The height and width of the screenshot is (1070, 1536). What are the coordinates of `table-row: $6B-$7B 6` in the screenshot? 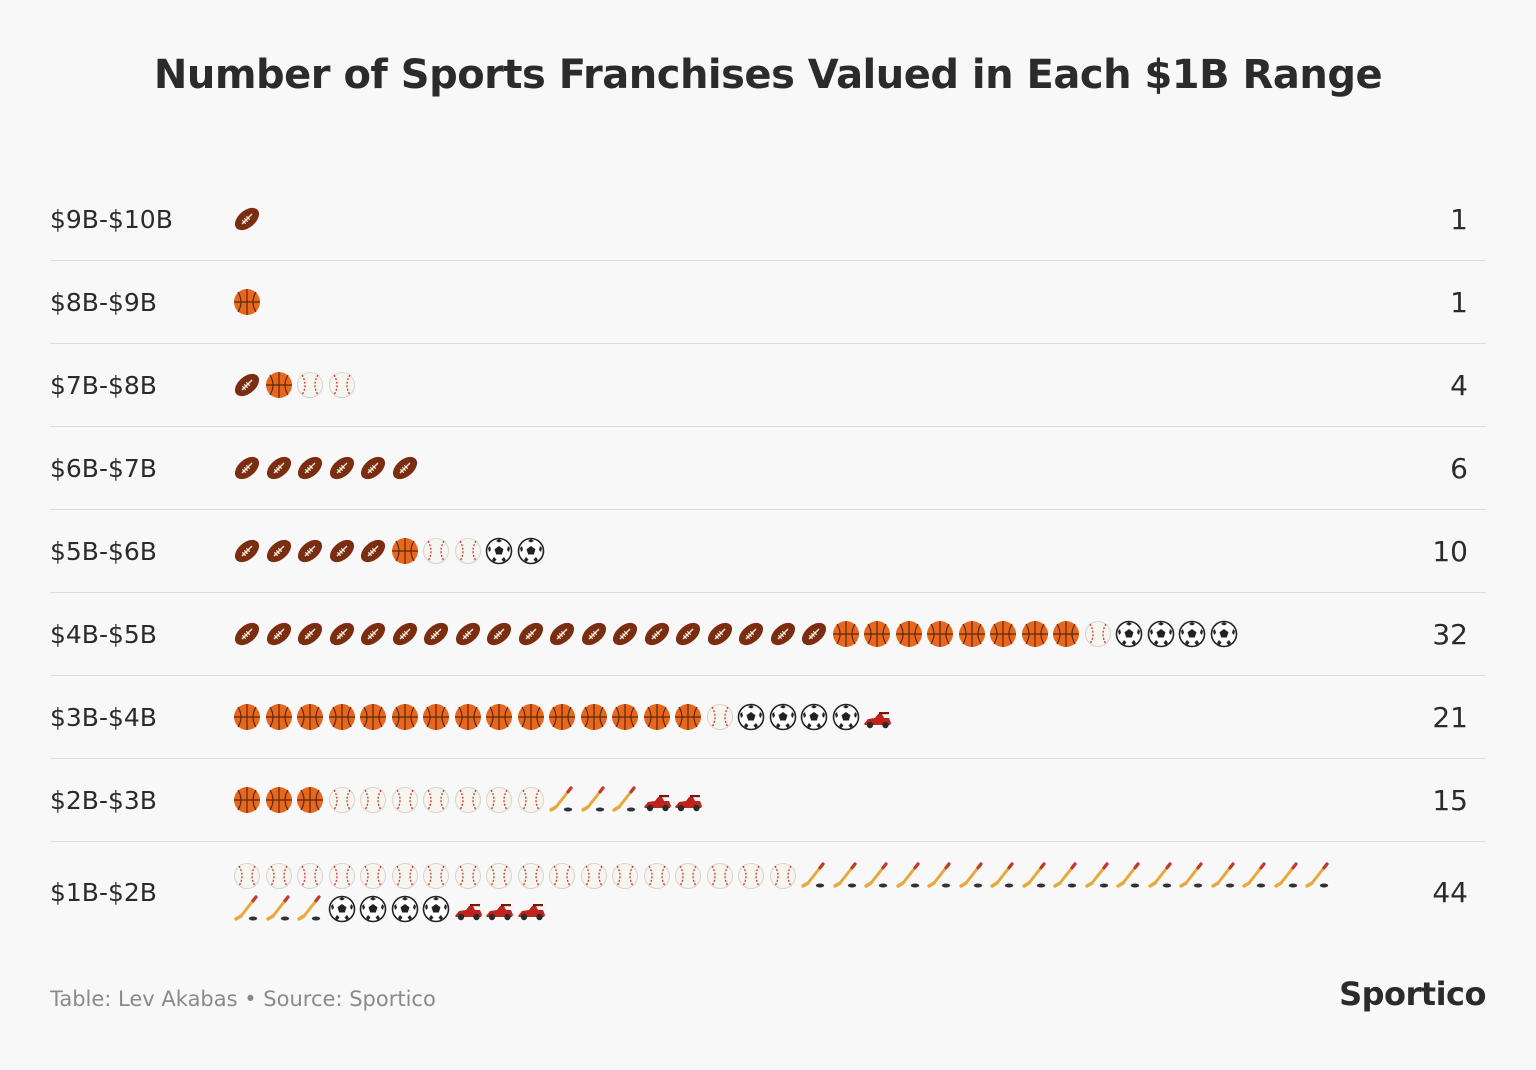 It's located at (768, 468).